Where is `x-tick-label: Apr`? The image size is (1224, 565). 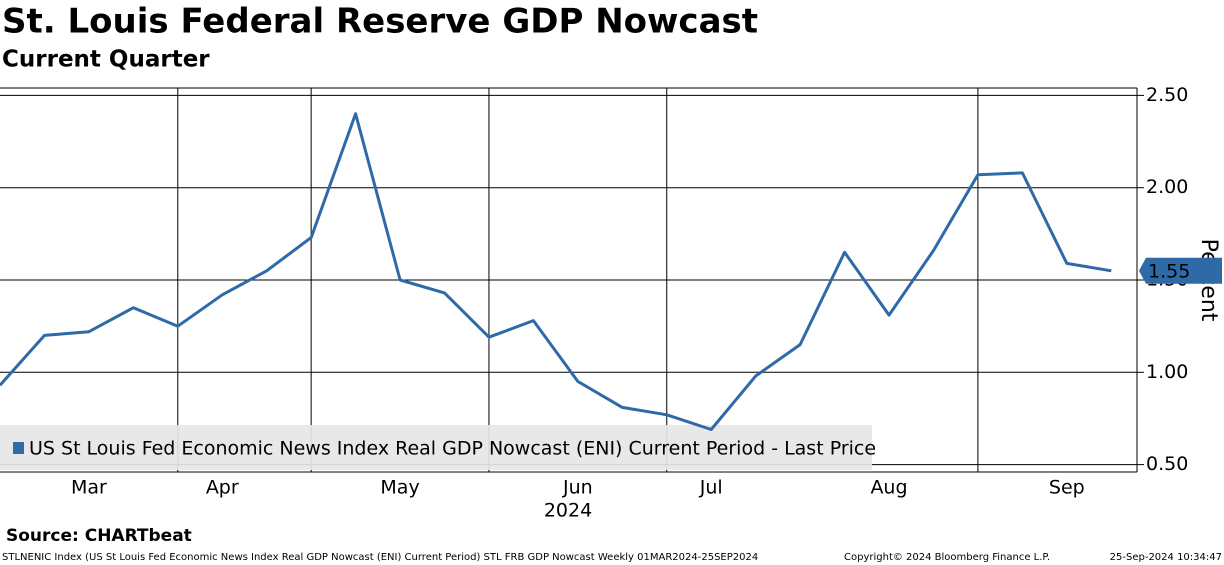
x-tick-label: Apr is located at coordinates (222, 488).